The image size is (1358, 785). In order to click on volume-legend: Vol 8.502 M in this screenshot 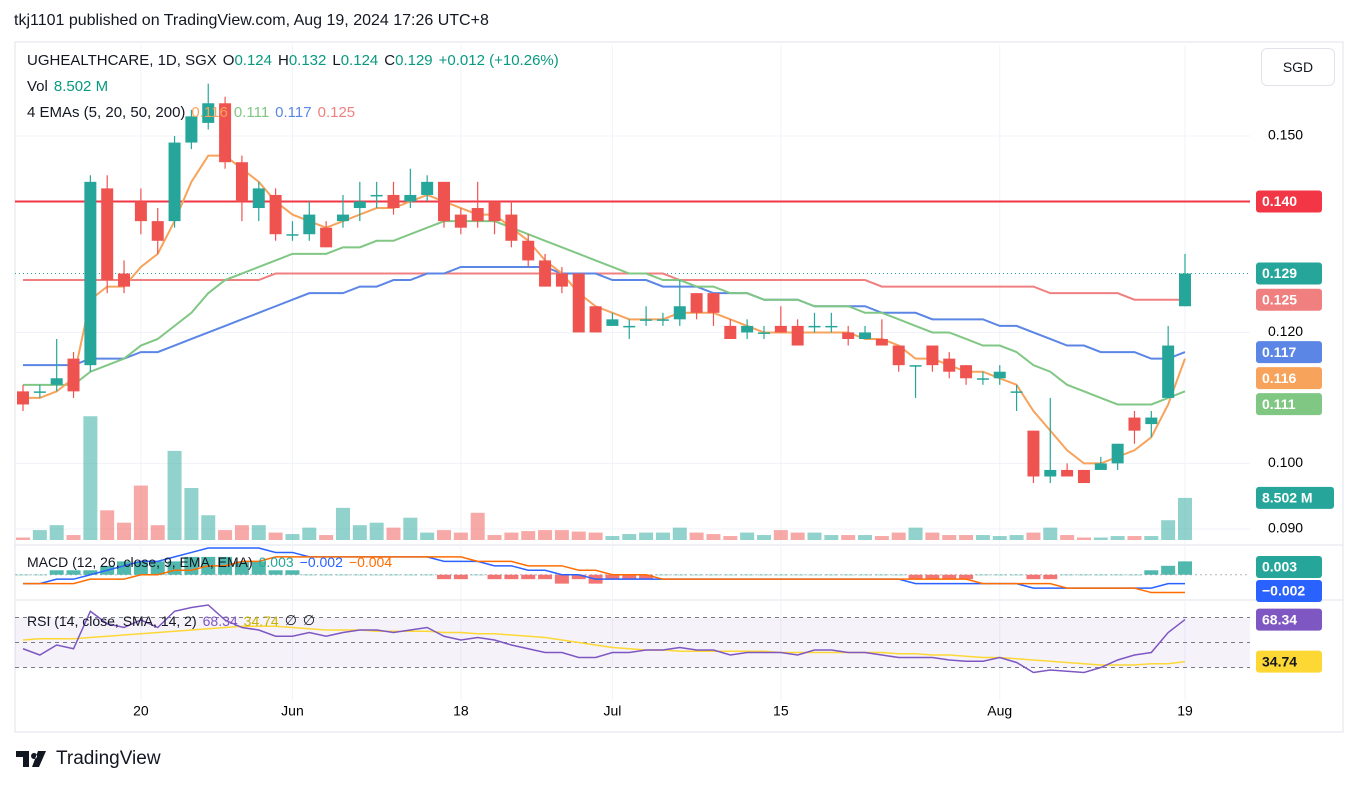, I will do `click(67, 86)`.